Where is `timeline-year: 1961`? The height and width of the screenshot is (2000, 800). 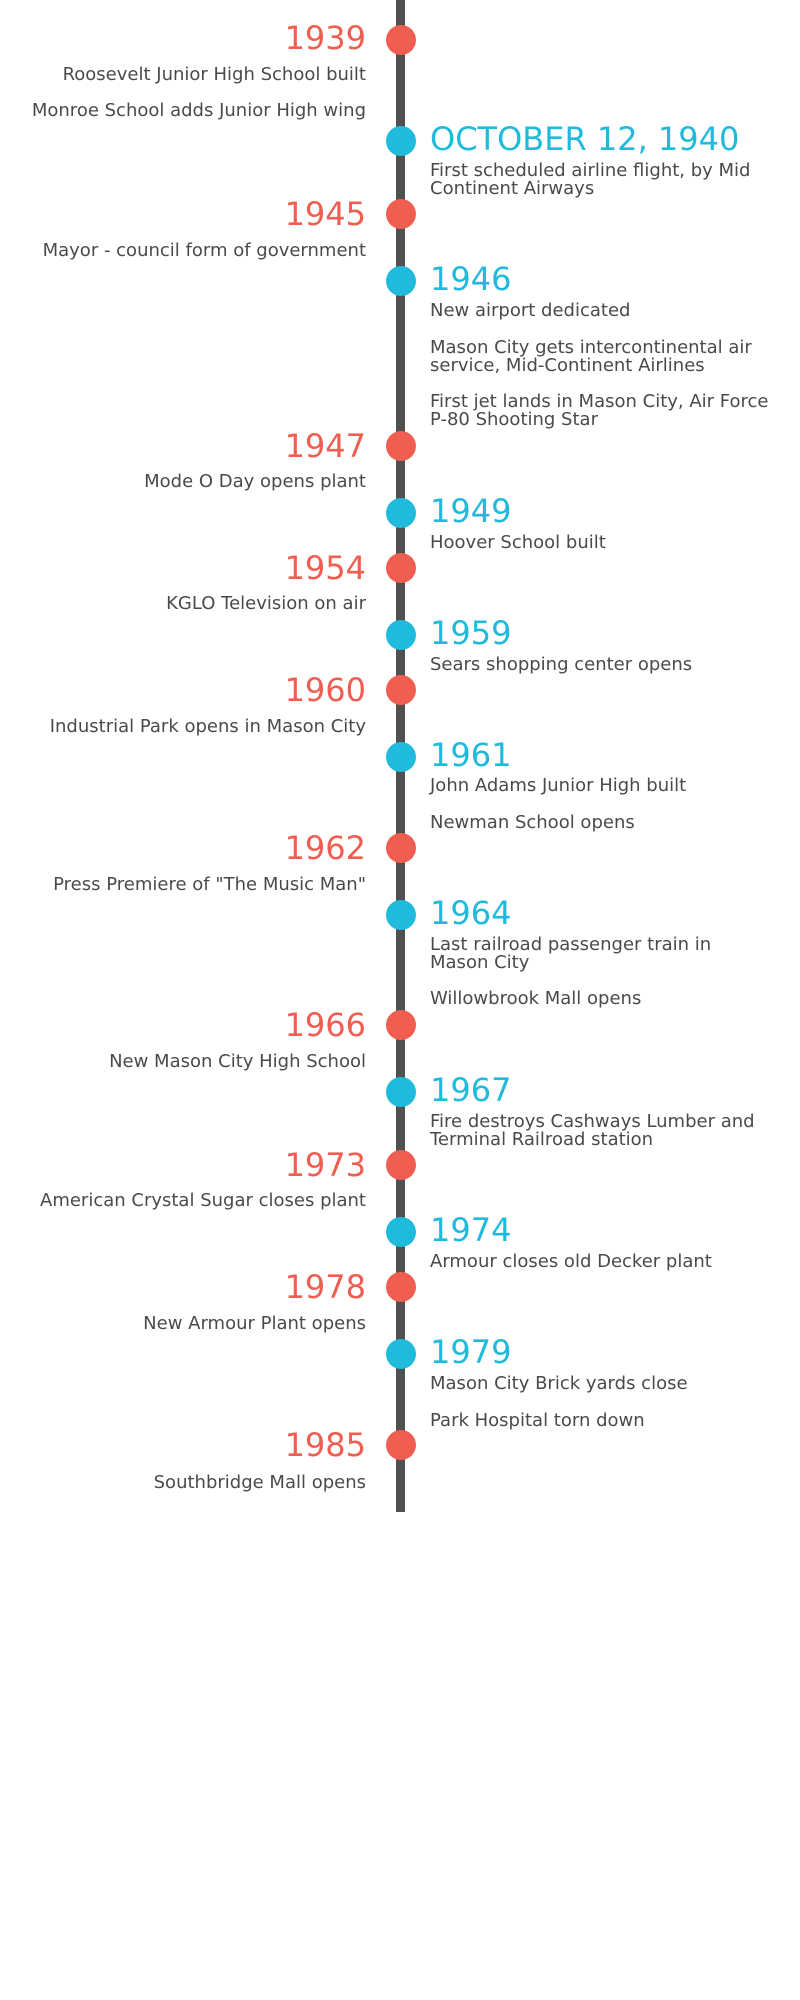 timeline-year: 1961 is located at coordinates (471, 755).